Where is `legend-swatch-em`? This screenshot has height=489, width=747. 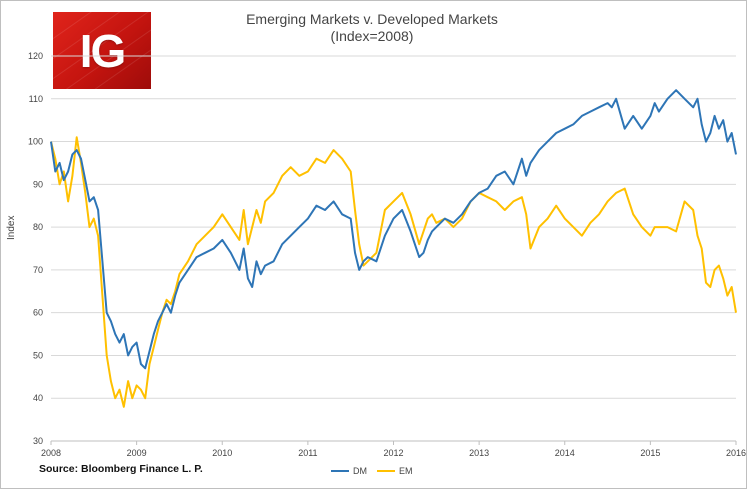
legend-swatch-em is located at coordinates (386, 471).